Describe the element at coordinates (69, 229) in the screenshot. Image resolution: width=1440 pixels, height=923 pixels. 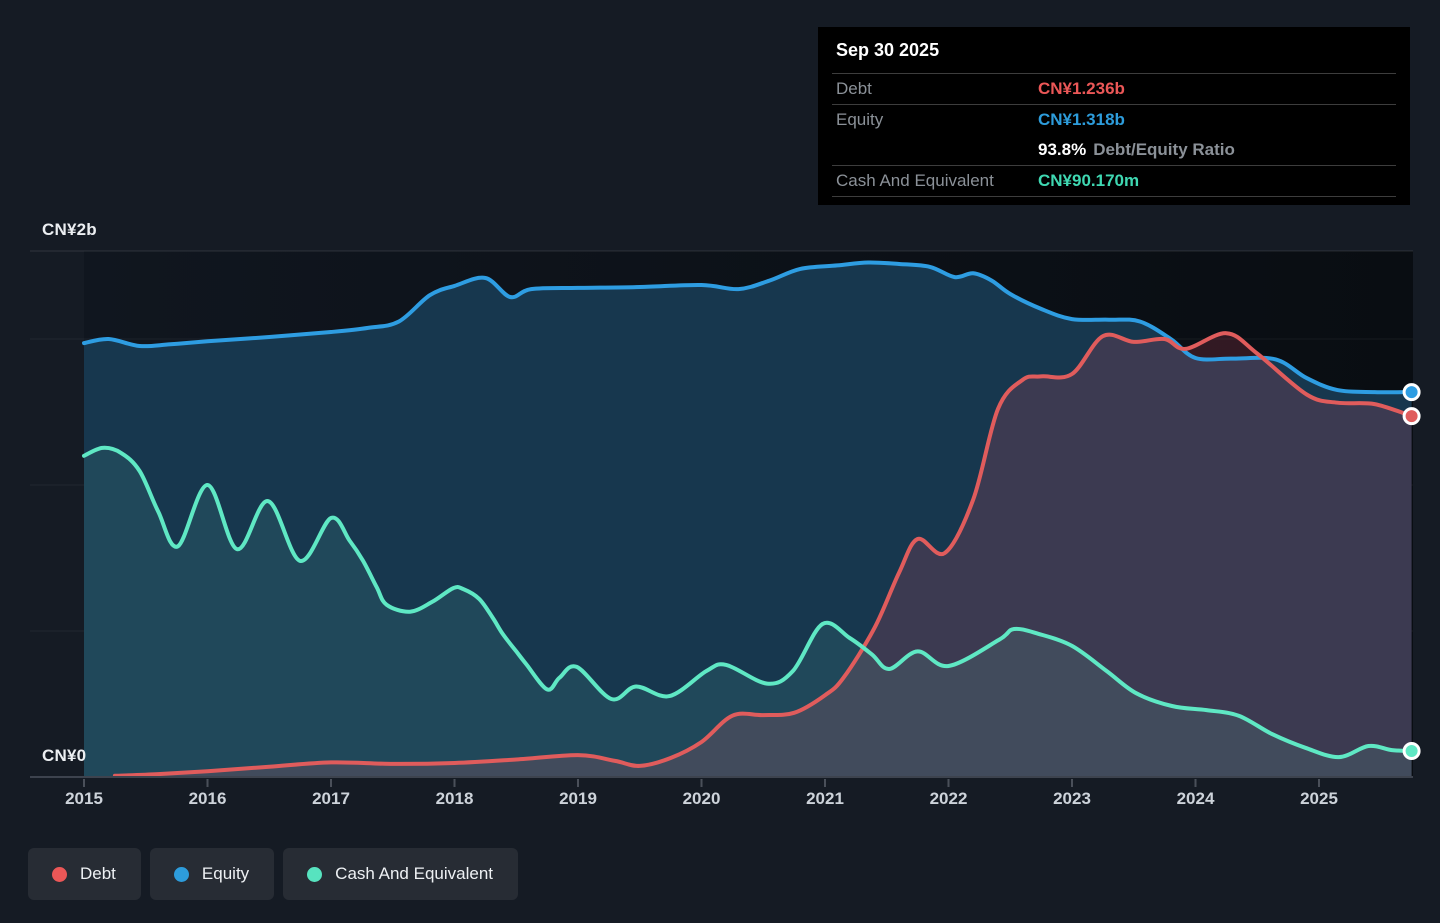
I see `y-axis-max-label: CN¥2b` at that location.